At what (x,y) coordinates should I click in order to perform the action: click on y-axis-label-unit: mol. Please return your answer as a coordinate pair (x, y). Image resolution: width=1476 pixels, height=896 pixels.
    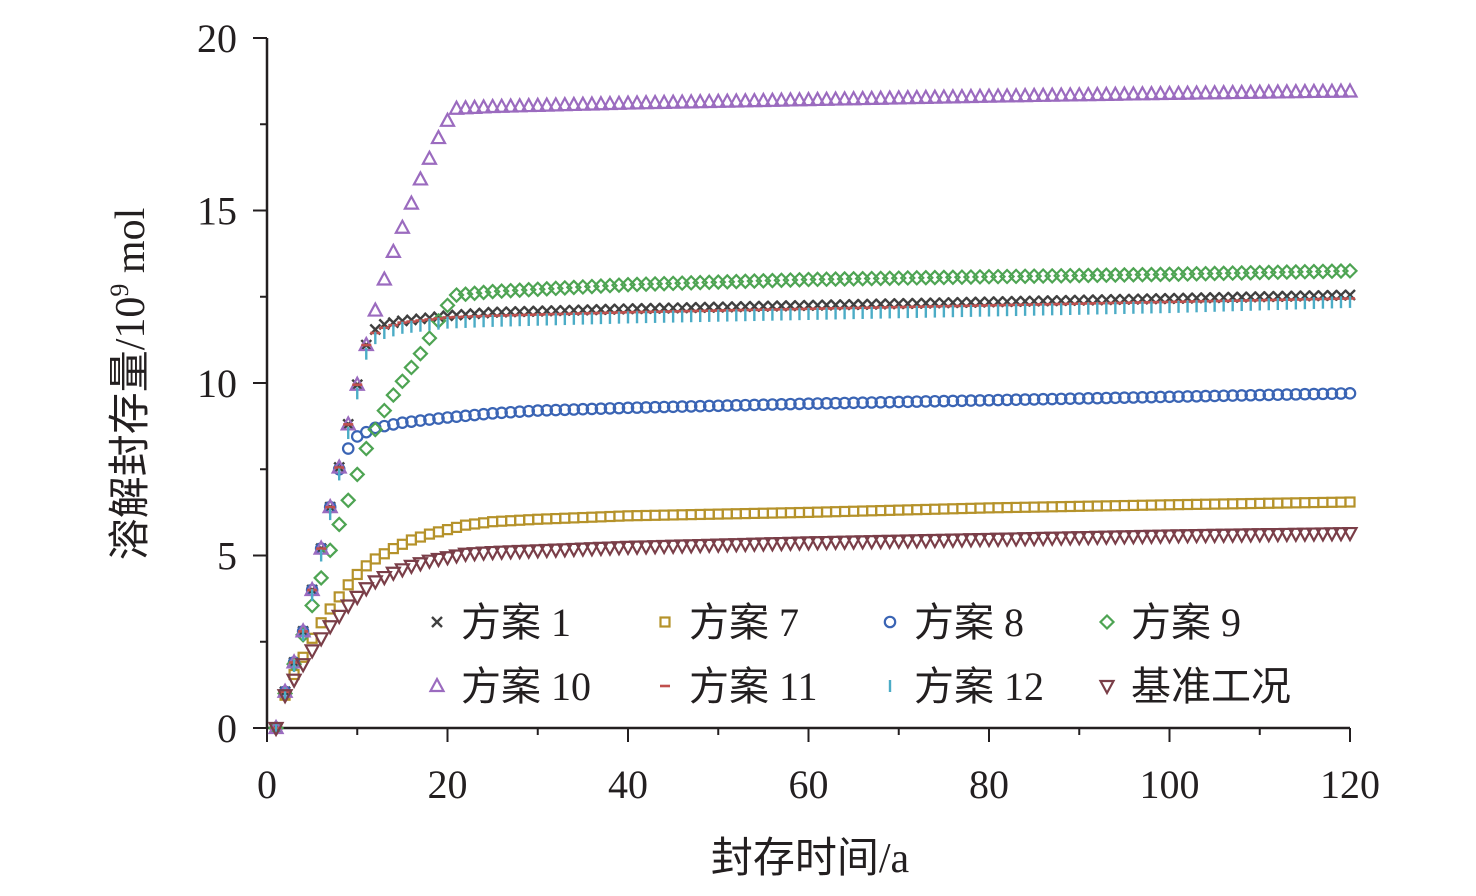
    Looking at the image, I should click on (131, 246).